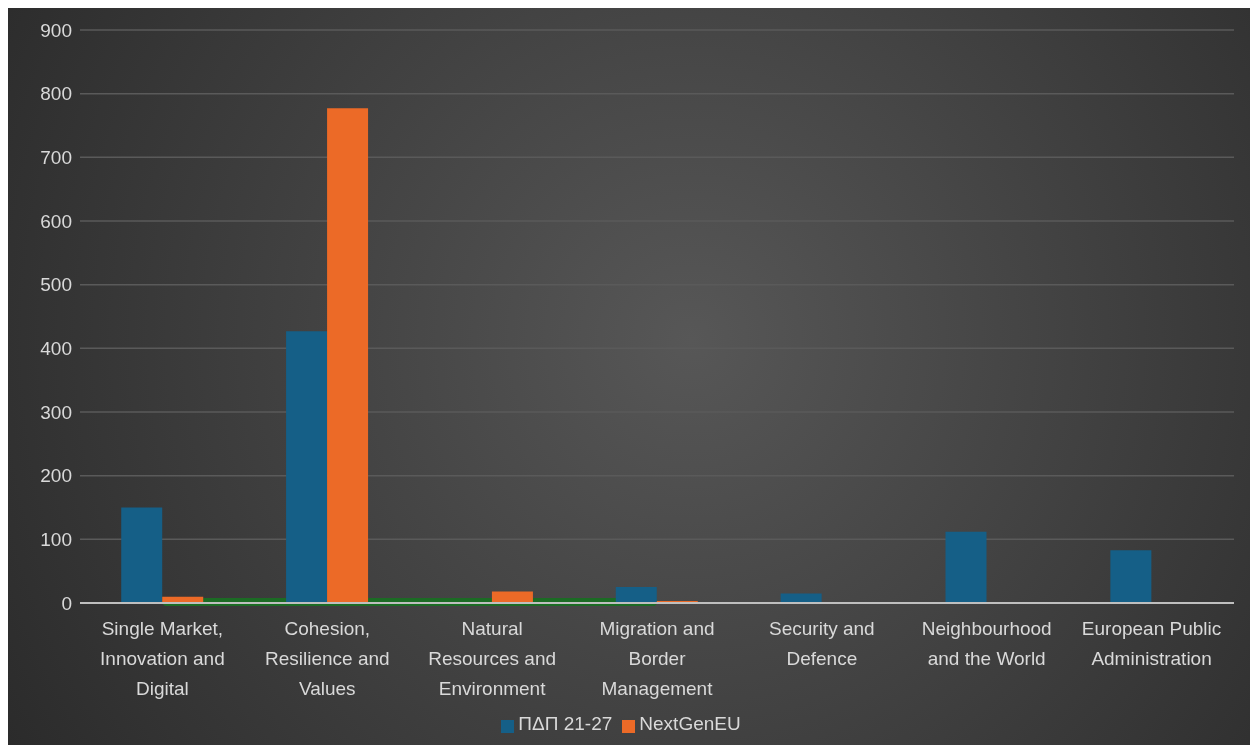 The image size is (1258, 753). What do you see at coordinates (1151, 643) in the screenshot?
I see `x-tick-label: European Public Administration` at bounding box center [1151, 643].